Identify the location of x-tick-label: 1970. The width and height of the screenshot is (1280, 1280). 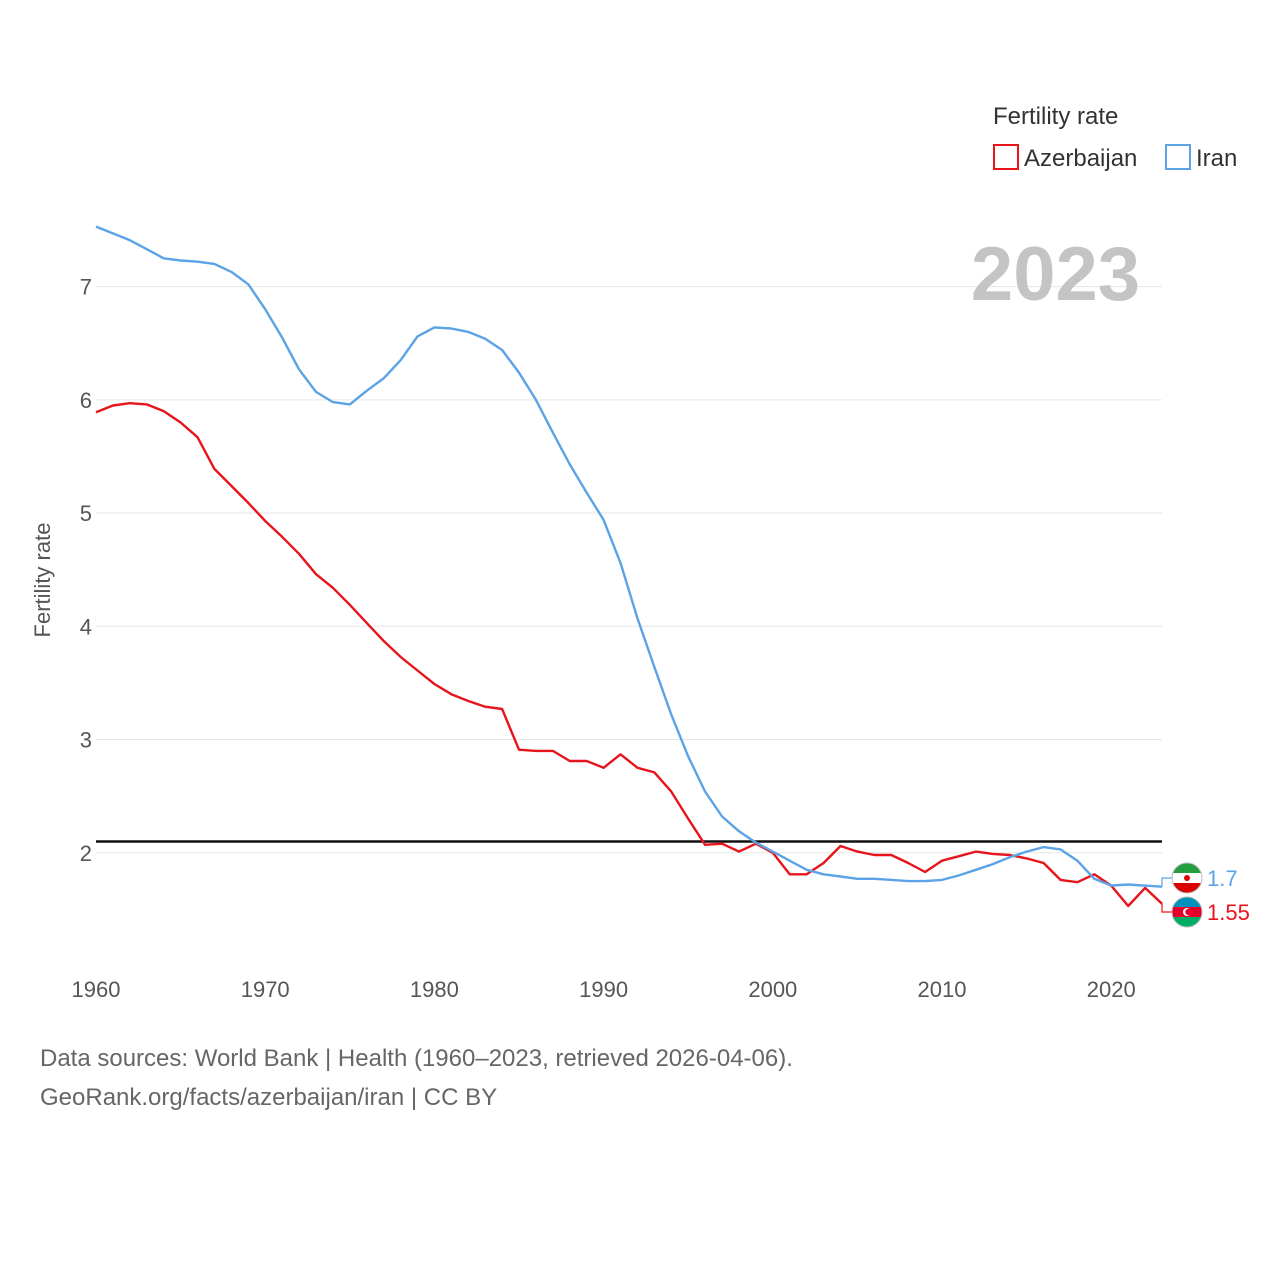
(265, 989).